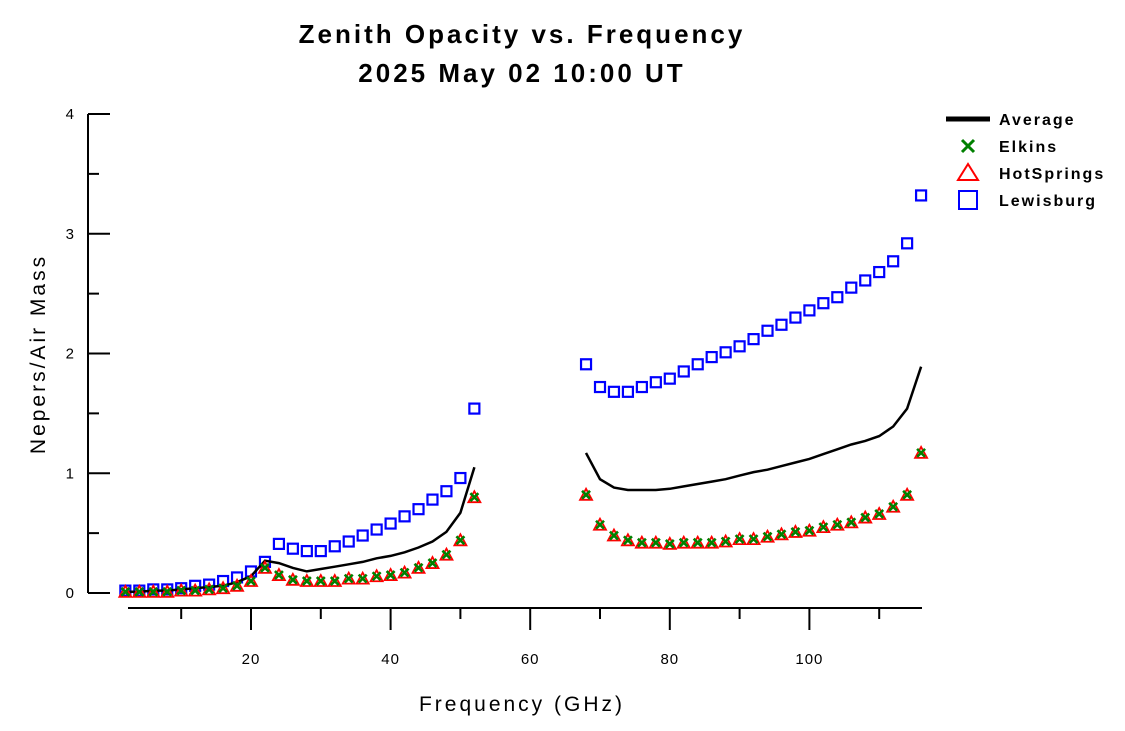  I want to click on x-tick-label: 100, so click(809, 659).